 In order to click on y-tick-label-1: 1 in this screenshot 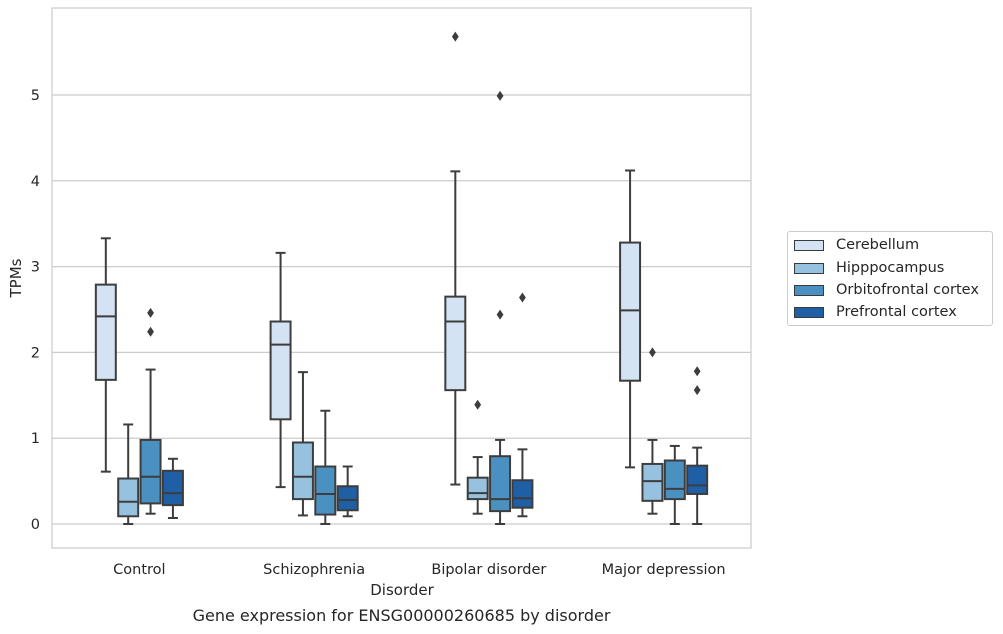, I will do `click(35, 439)`.